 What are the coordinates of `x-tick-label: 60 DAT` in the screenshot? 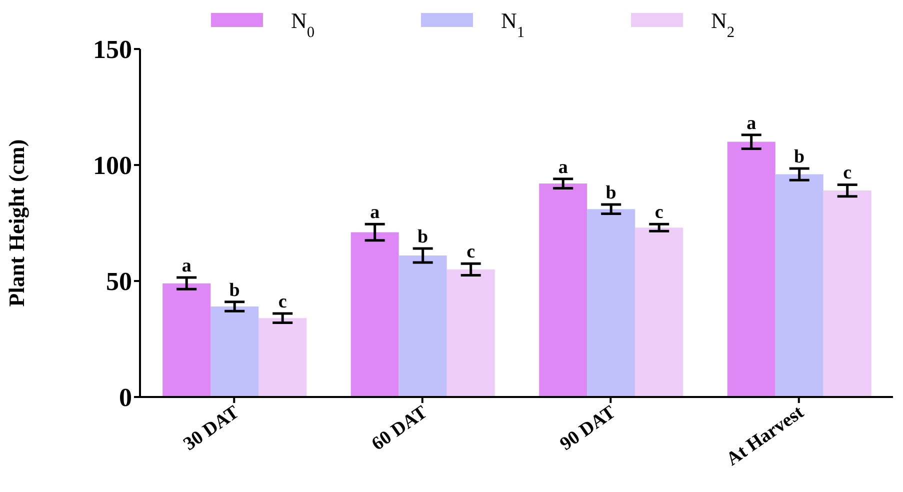 It's located at (400, 428).